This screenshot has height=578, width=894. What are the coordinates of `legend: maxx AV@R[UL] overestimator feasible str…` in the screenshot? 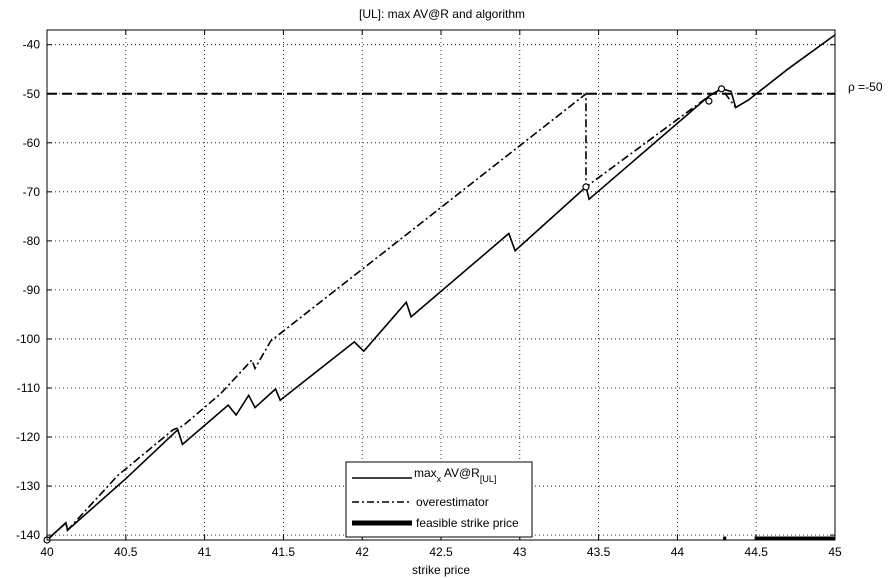 It's located at (439, 499).